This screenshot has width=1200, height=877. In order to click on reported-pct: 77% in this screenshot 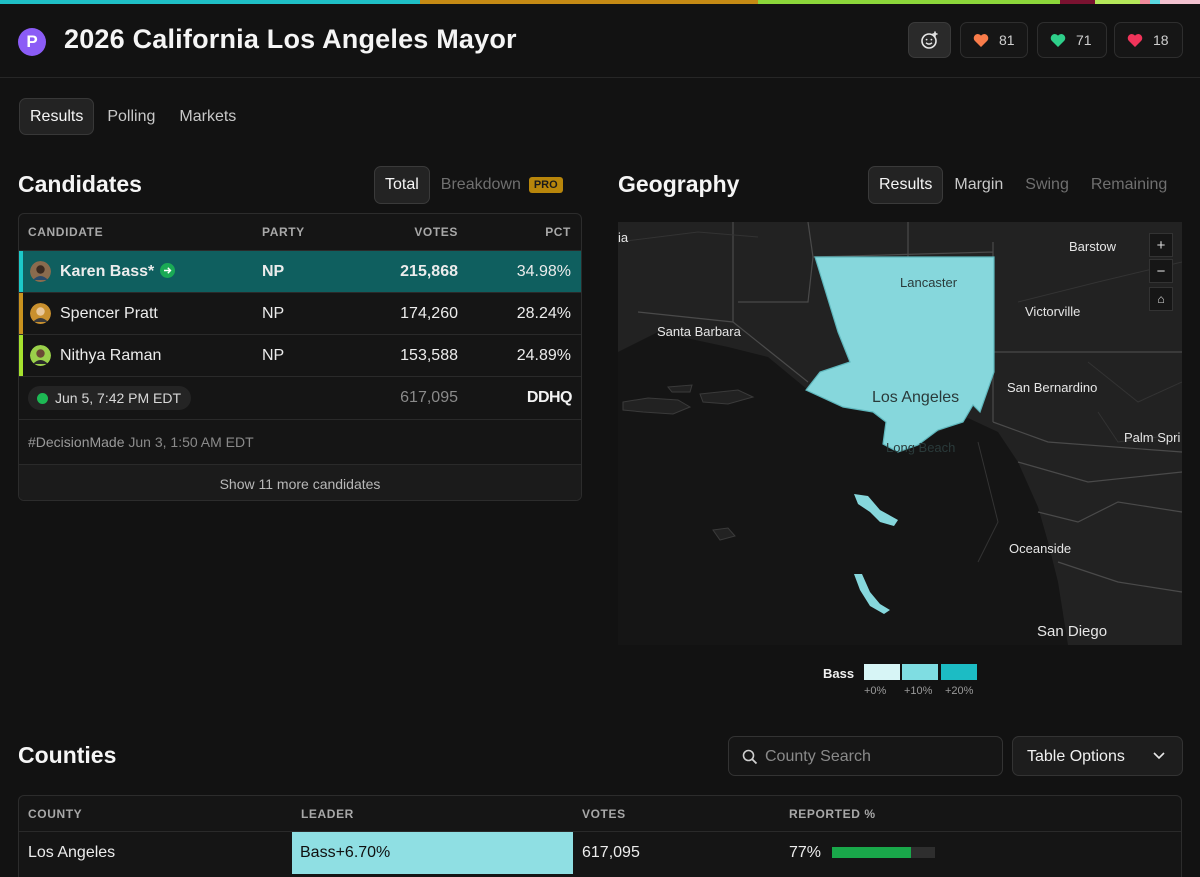, I will do `click(805, 852)`.